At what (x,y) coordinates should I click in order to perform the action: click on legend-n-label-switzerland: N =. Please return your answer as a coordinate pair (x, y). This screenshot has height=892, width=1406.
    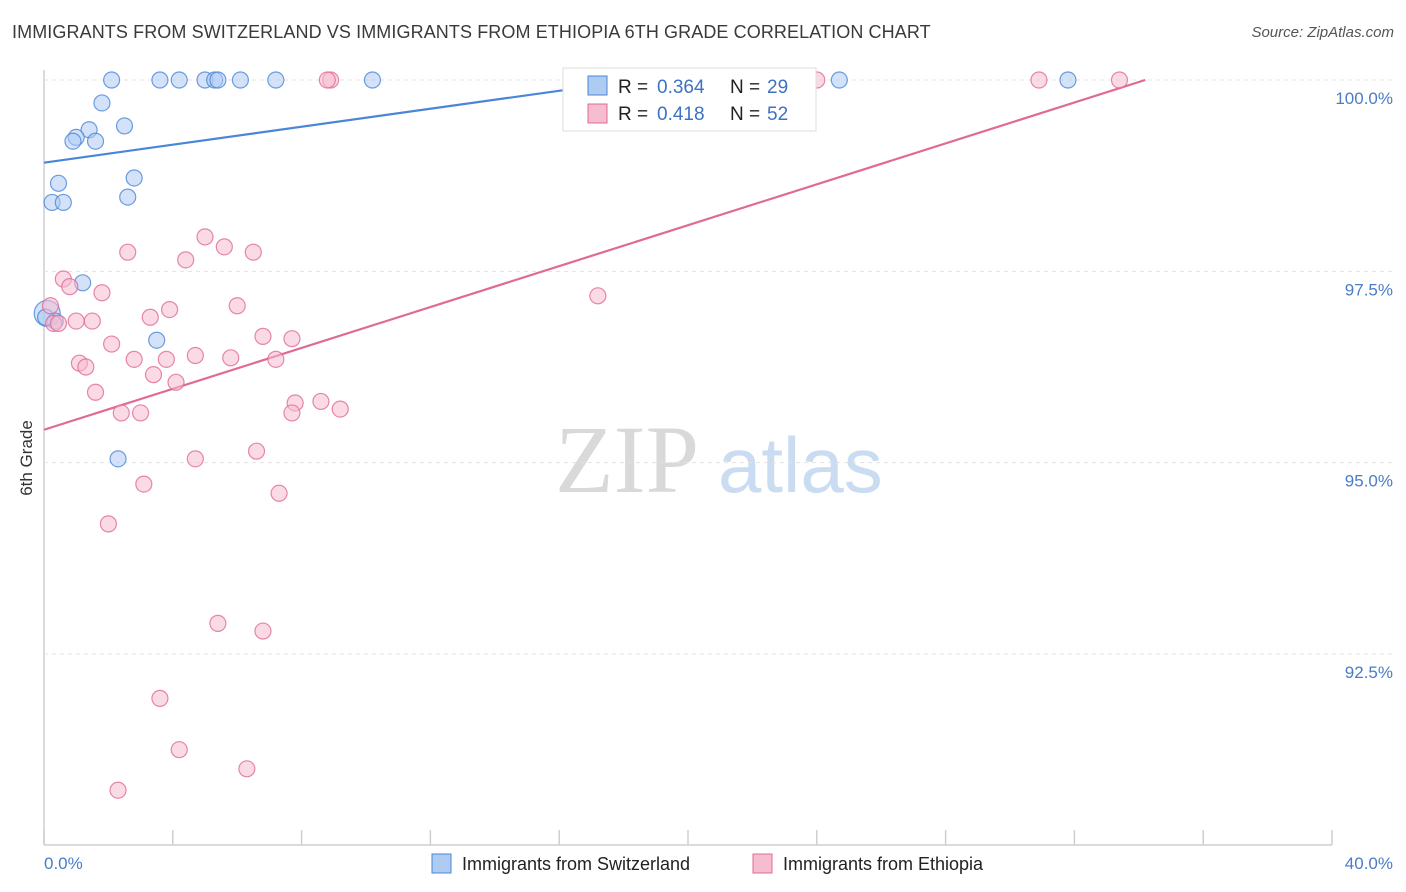
    Looking at the image, I should click on (745, 87).